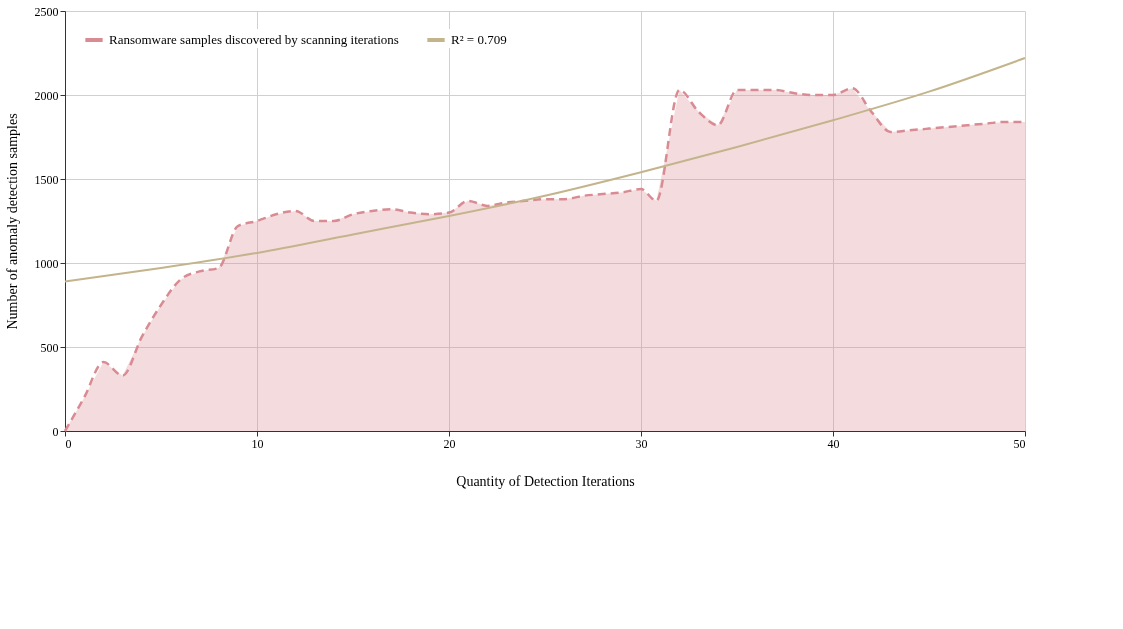 Image resolution: width=1123 pixels, height=629 pixels. I want to click on legend-label: R² = 0.709, so click(479, 39).